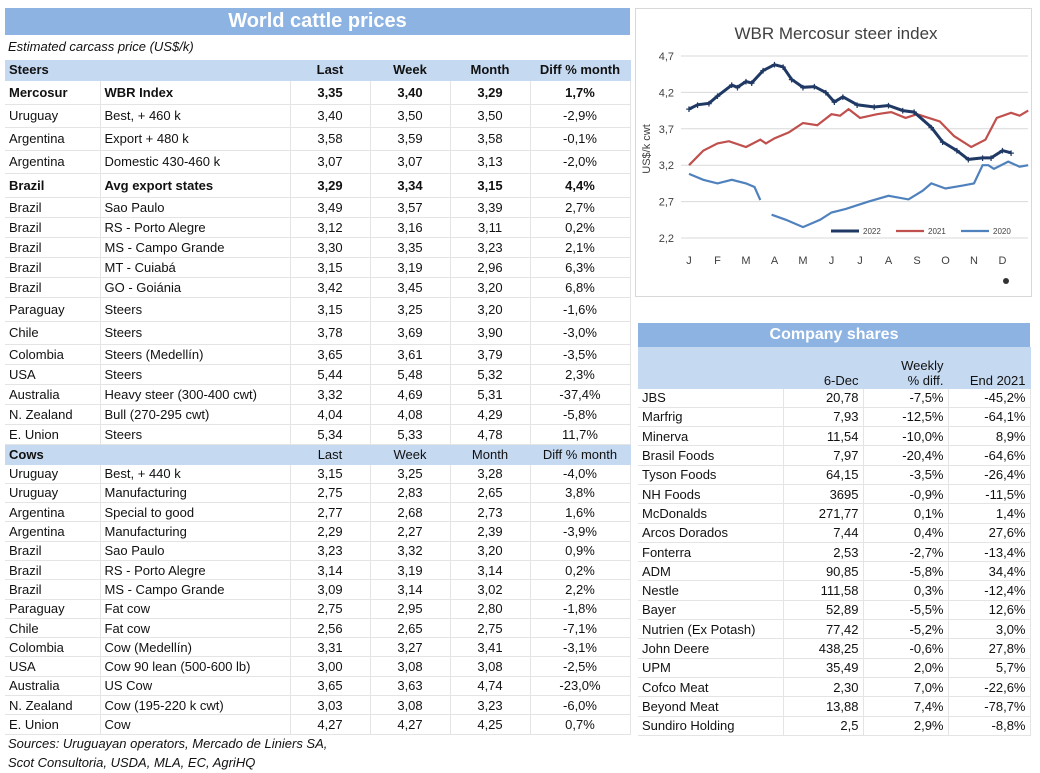 The image size is (1040, 773). What do you see at coordinates (410, 724) in the screenshot?
I see `cows-row-cell: 4,27` at bounding box center [410, 724].